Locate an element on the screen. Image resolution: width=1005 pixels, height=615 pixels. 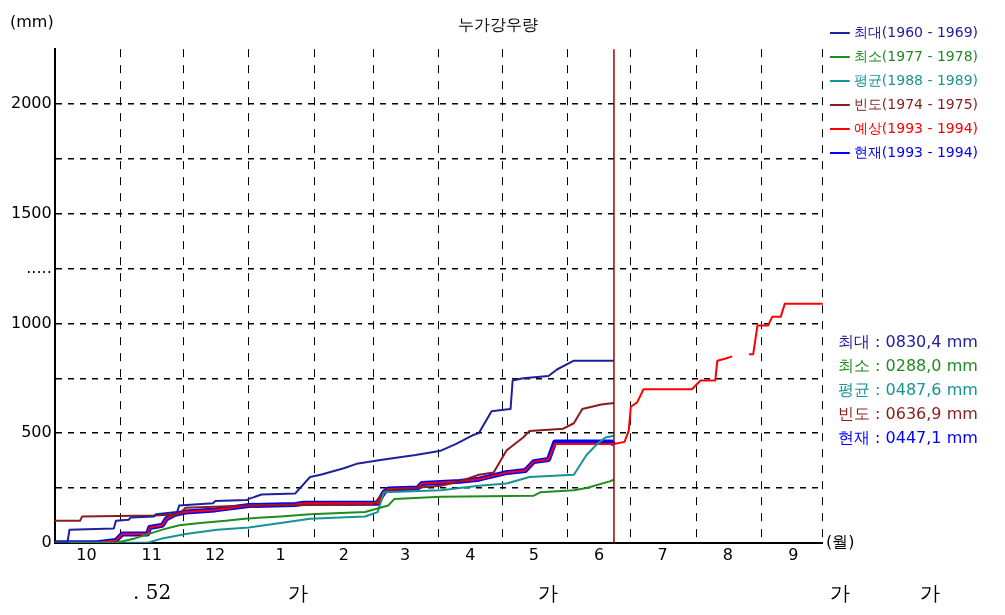
legend-label: 평균(1988 - 1989) is located at coordinates (916, 79).